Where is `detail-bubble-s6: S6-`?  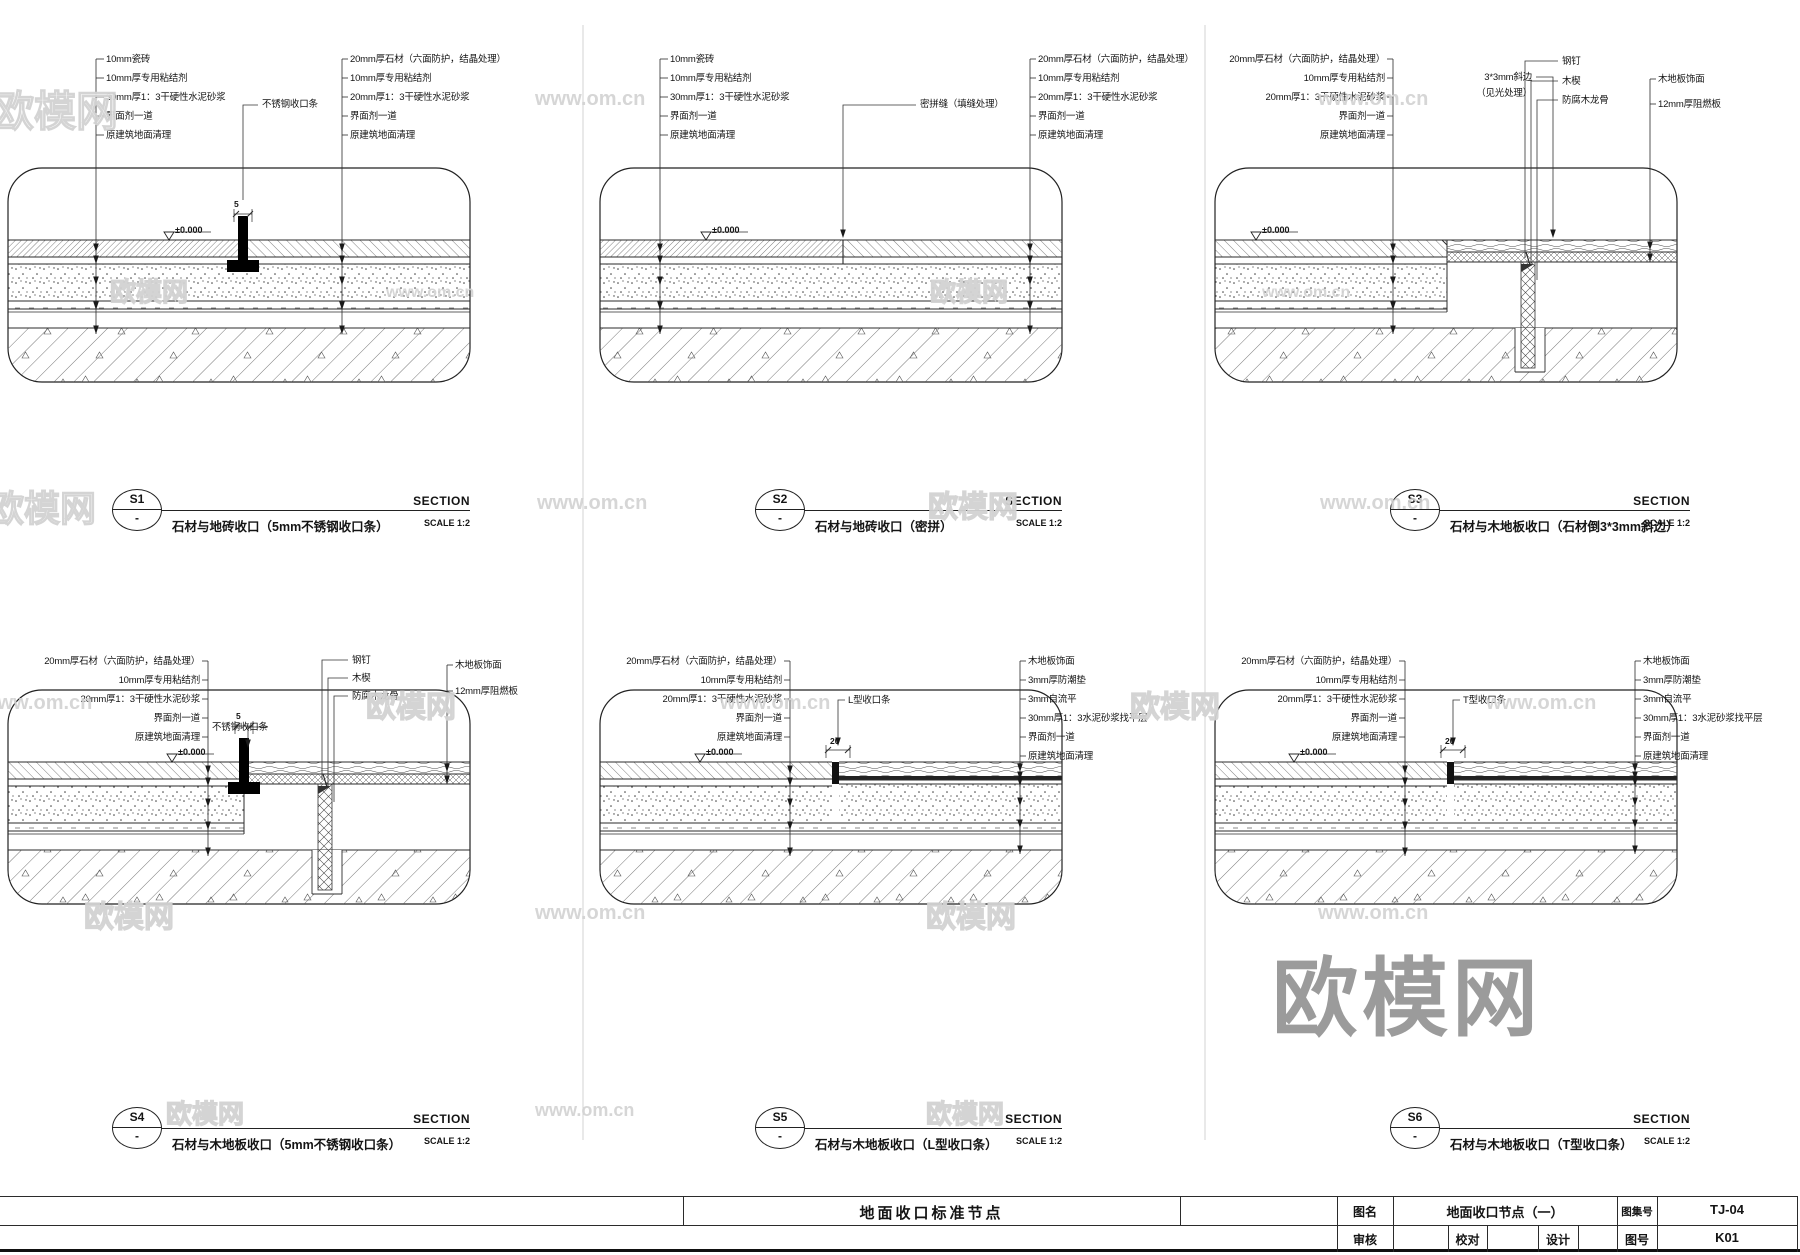 detail-bubble-s6: S6- is located at coordinates (1415, 1128).